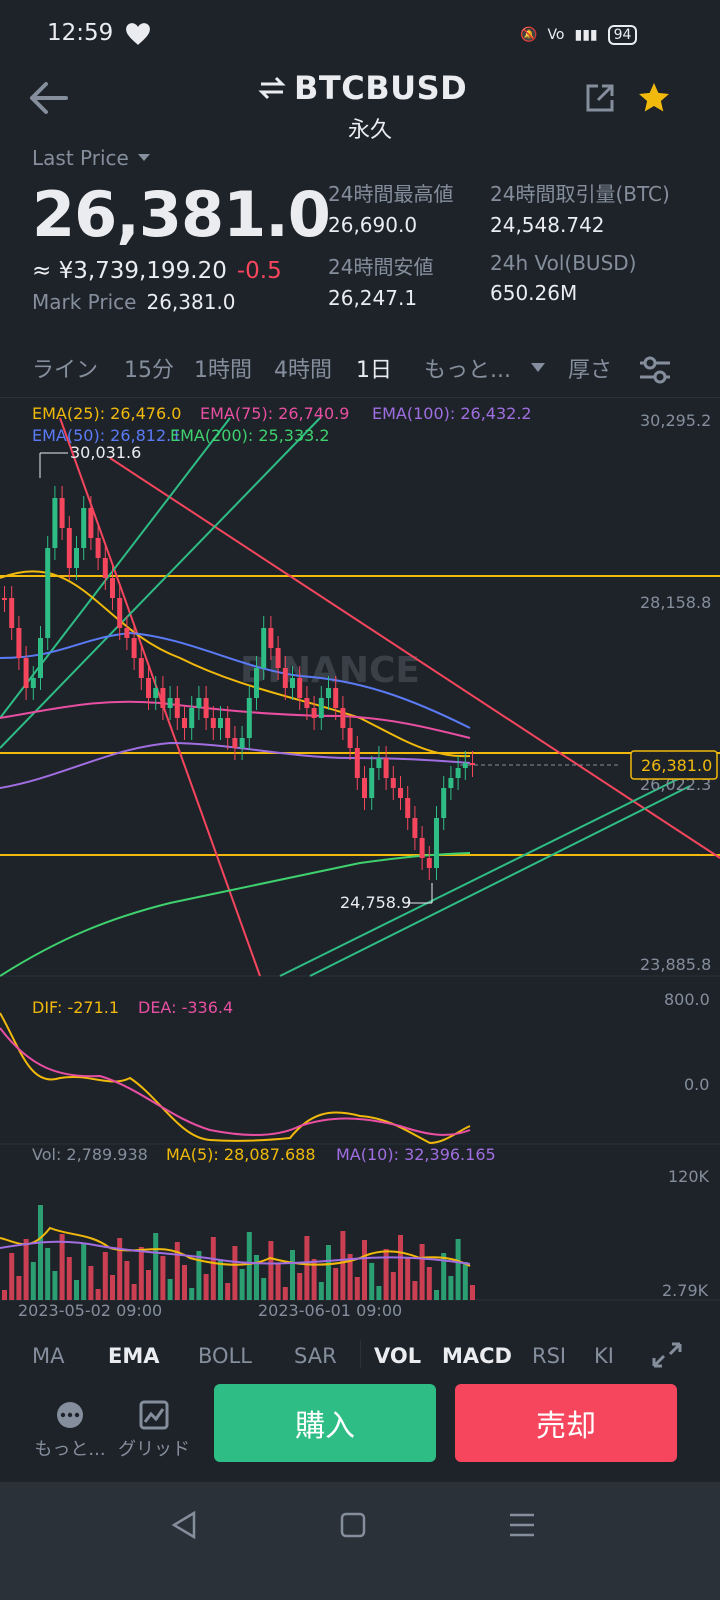 This screenshot has height=1600, width=720. Describe the element at coordinates (70, 1415) in the screenshot. I see `more-dots-icon` at that location.